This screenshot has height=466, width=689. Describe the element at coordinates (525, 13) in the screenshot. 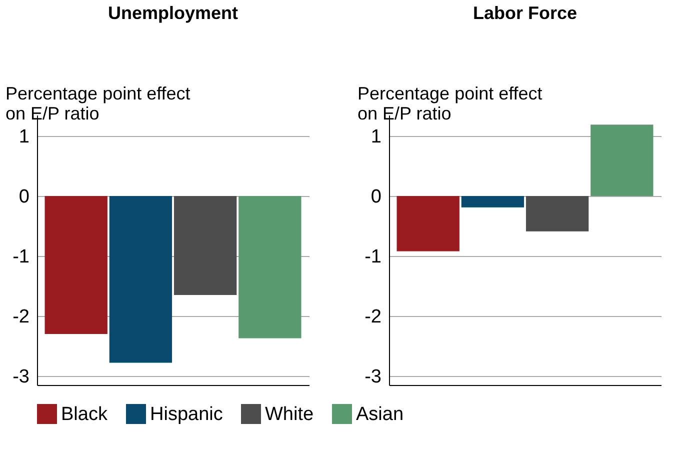

I see `chart-title: Labor Force` at that location.